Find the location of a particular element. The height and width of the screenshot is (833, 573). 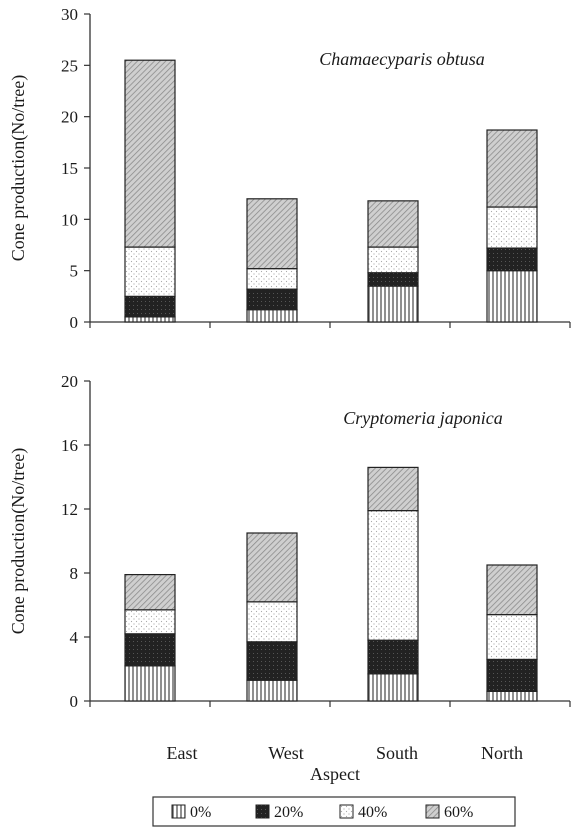

x-tick-label-west: West is located at coordinates (286, 753).